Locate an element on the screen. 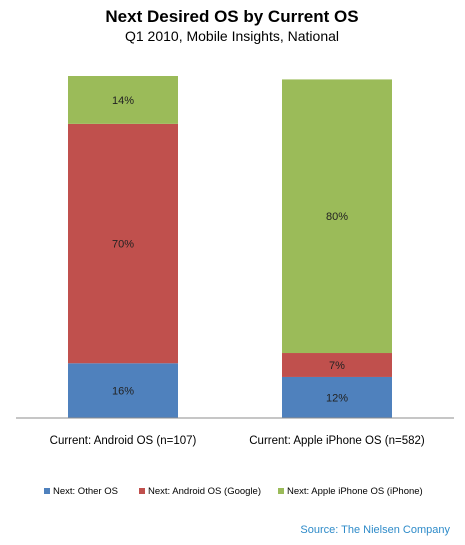 Image resolution: width=465 pixels, height=545 pixels. bar-segment-c0-s1 is located at coordinates (123, 243).